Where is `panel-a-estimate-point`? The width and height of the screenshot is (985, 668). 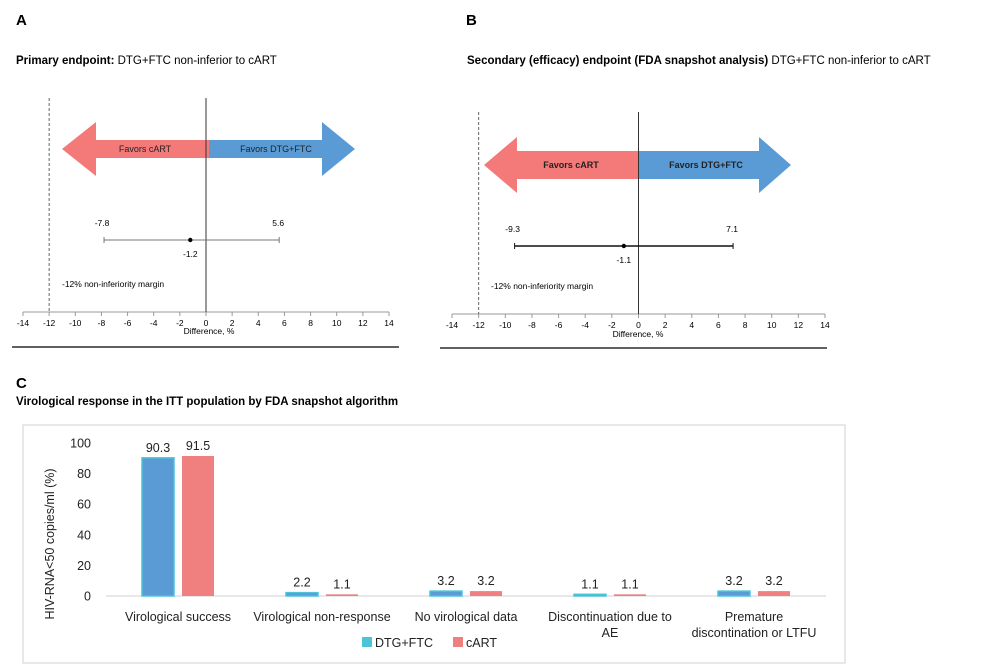 panel-a-estimate-point is located at coordinates (190, 240).